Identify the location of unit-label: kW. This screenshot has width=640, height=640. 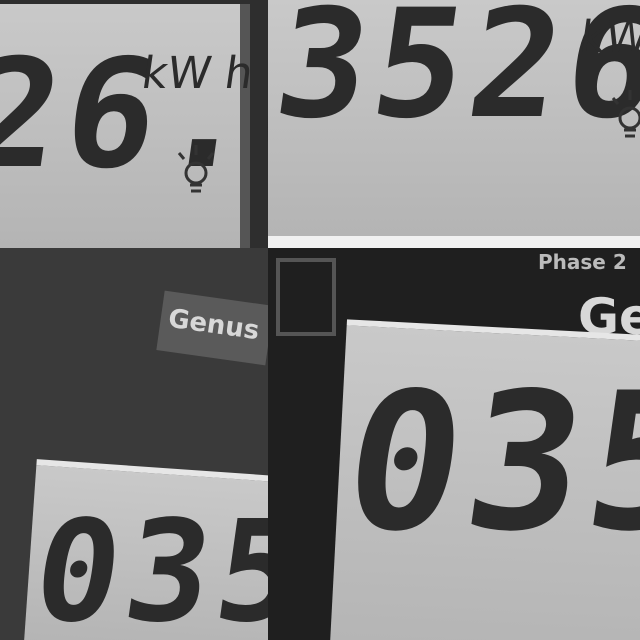
(608, 37).